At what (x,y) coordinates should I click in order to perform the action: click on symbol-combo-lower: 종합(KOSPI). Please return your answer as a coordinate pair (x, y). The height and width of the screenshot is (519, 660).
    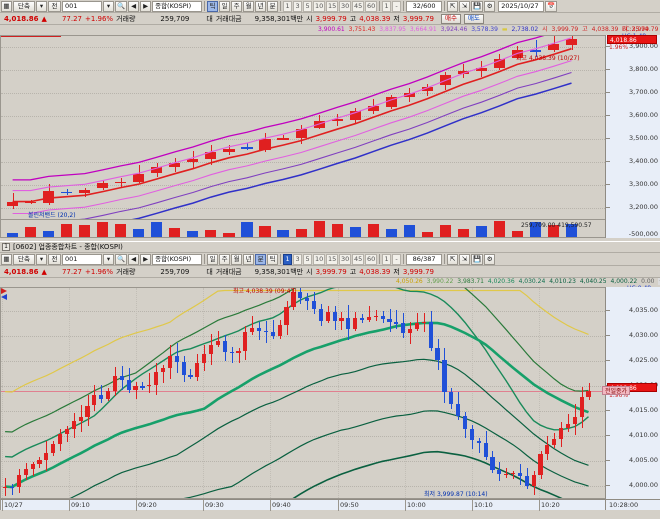
    Looking at the image, I should click on (177, 259).